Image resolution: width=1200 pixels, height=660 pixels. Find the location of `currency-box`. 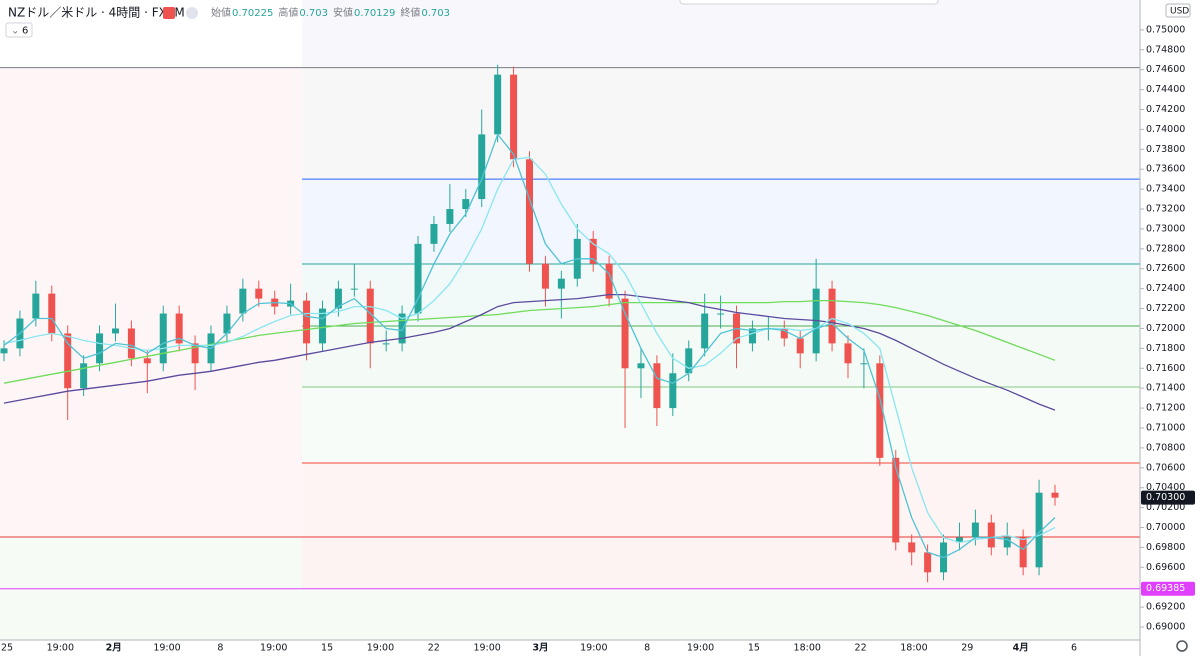

currency-box is located at coordinates (1178, 10).